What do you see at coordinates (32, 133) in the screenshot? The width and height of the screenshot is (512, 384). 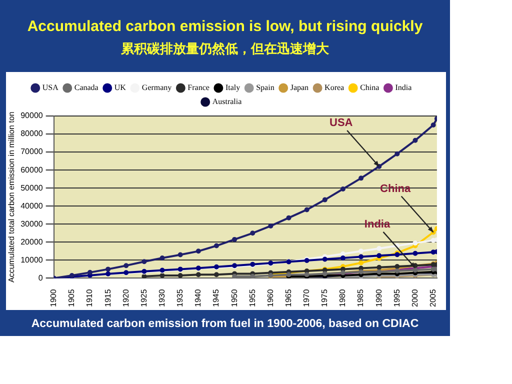 I see `y-tick-label: 80000` at bounding box center [32, 133].